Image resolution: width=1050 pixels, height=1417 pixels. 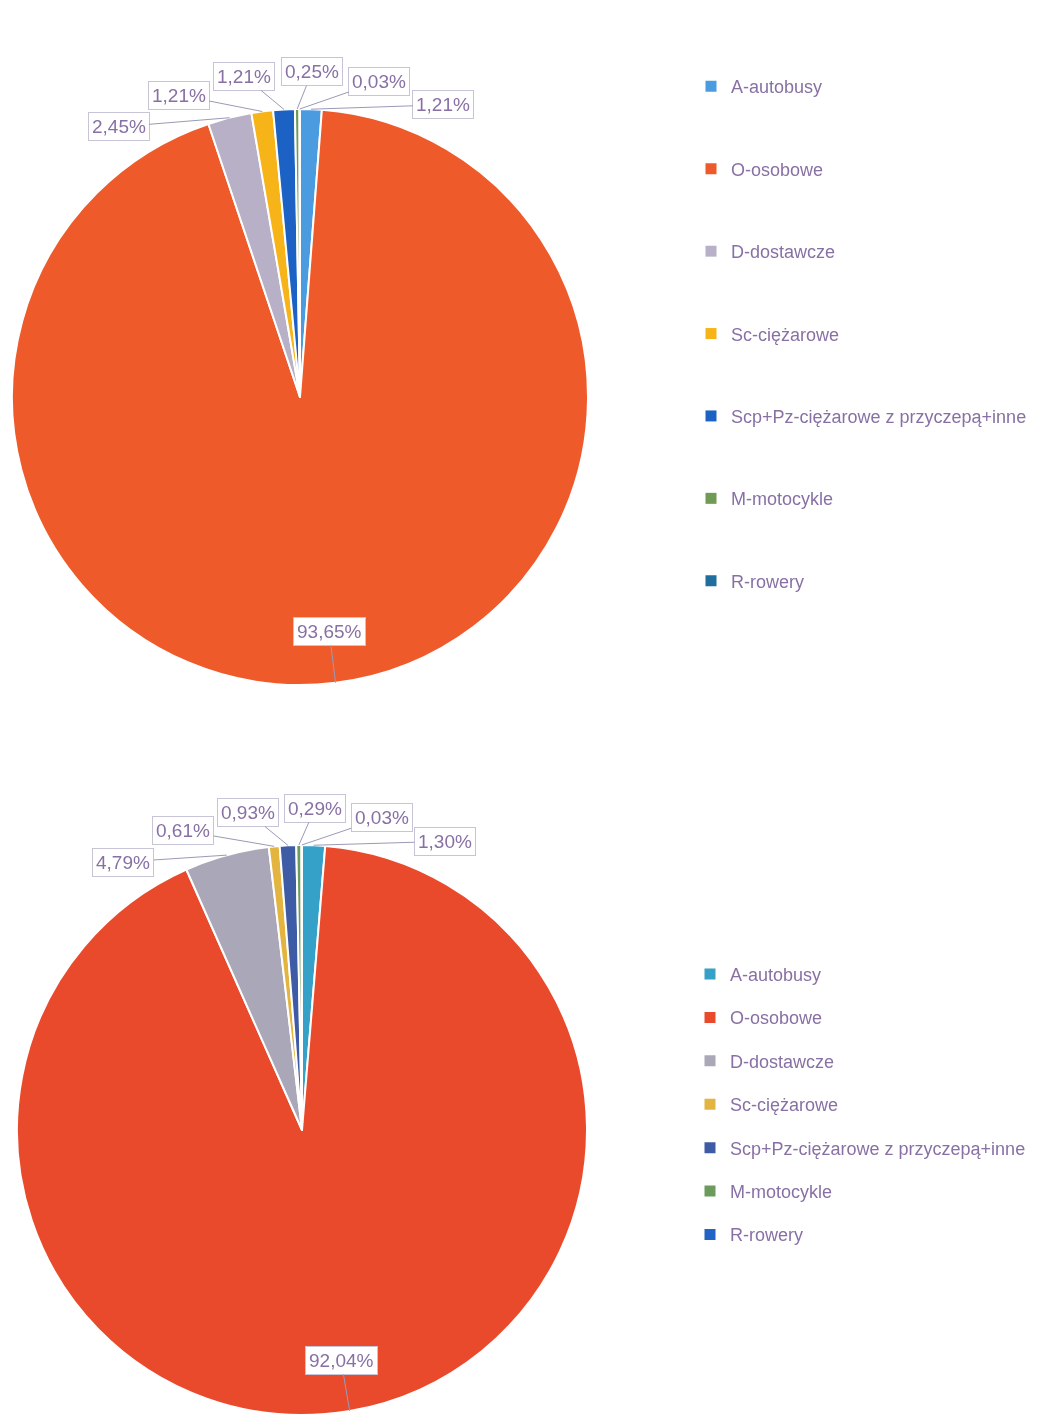 I want to click on data-label: 2,45%, so click(x=119, y=126).